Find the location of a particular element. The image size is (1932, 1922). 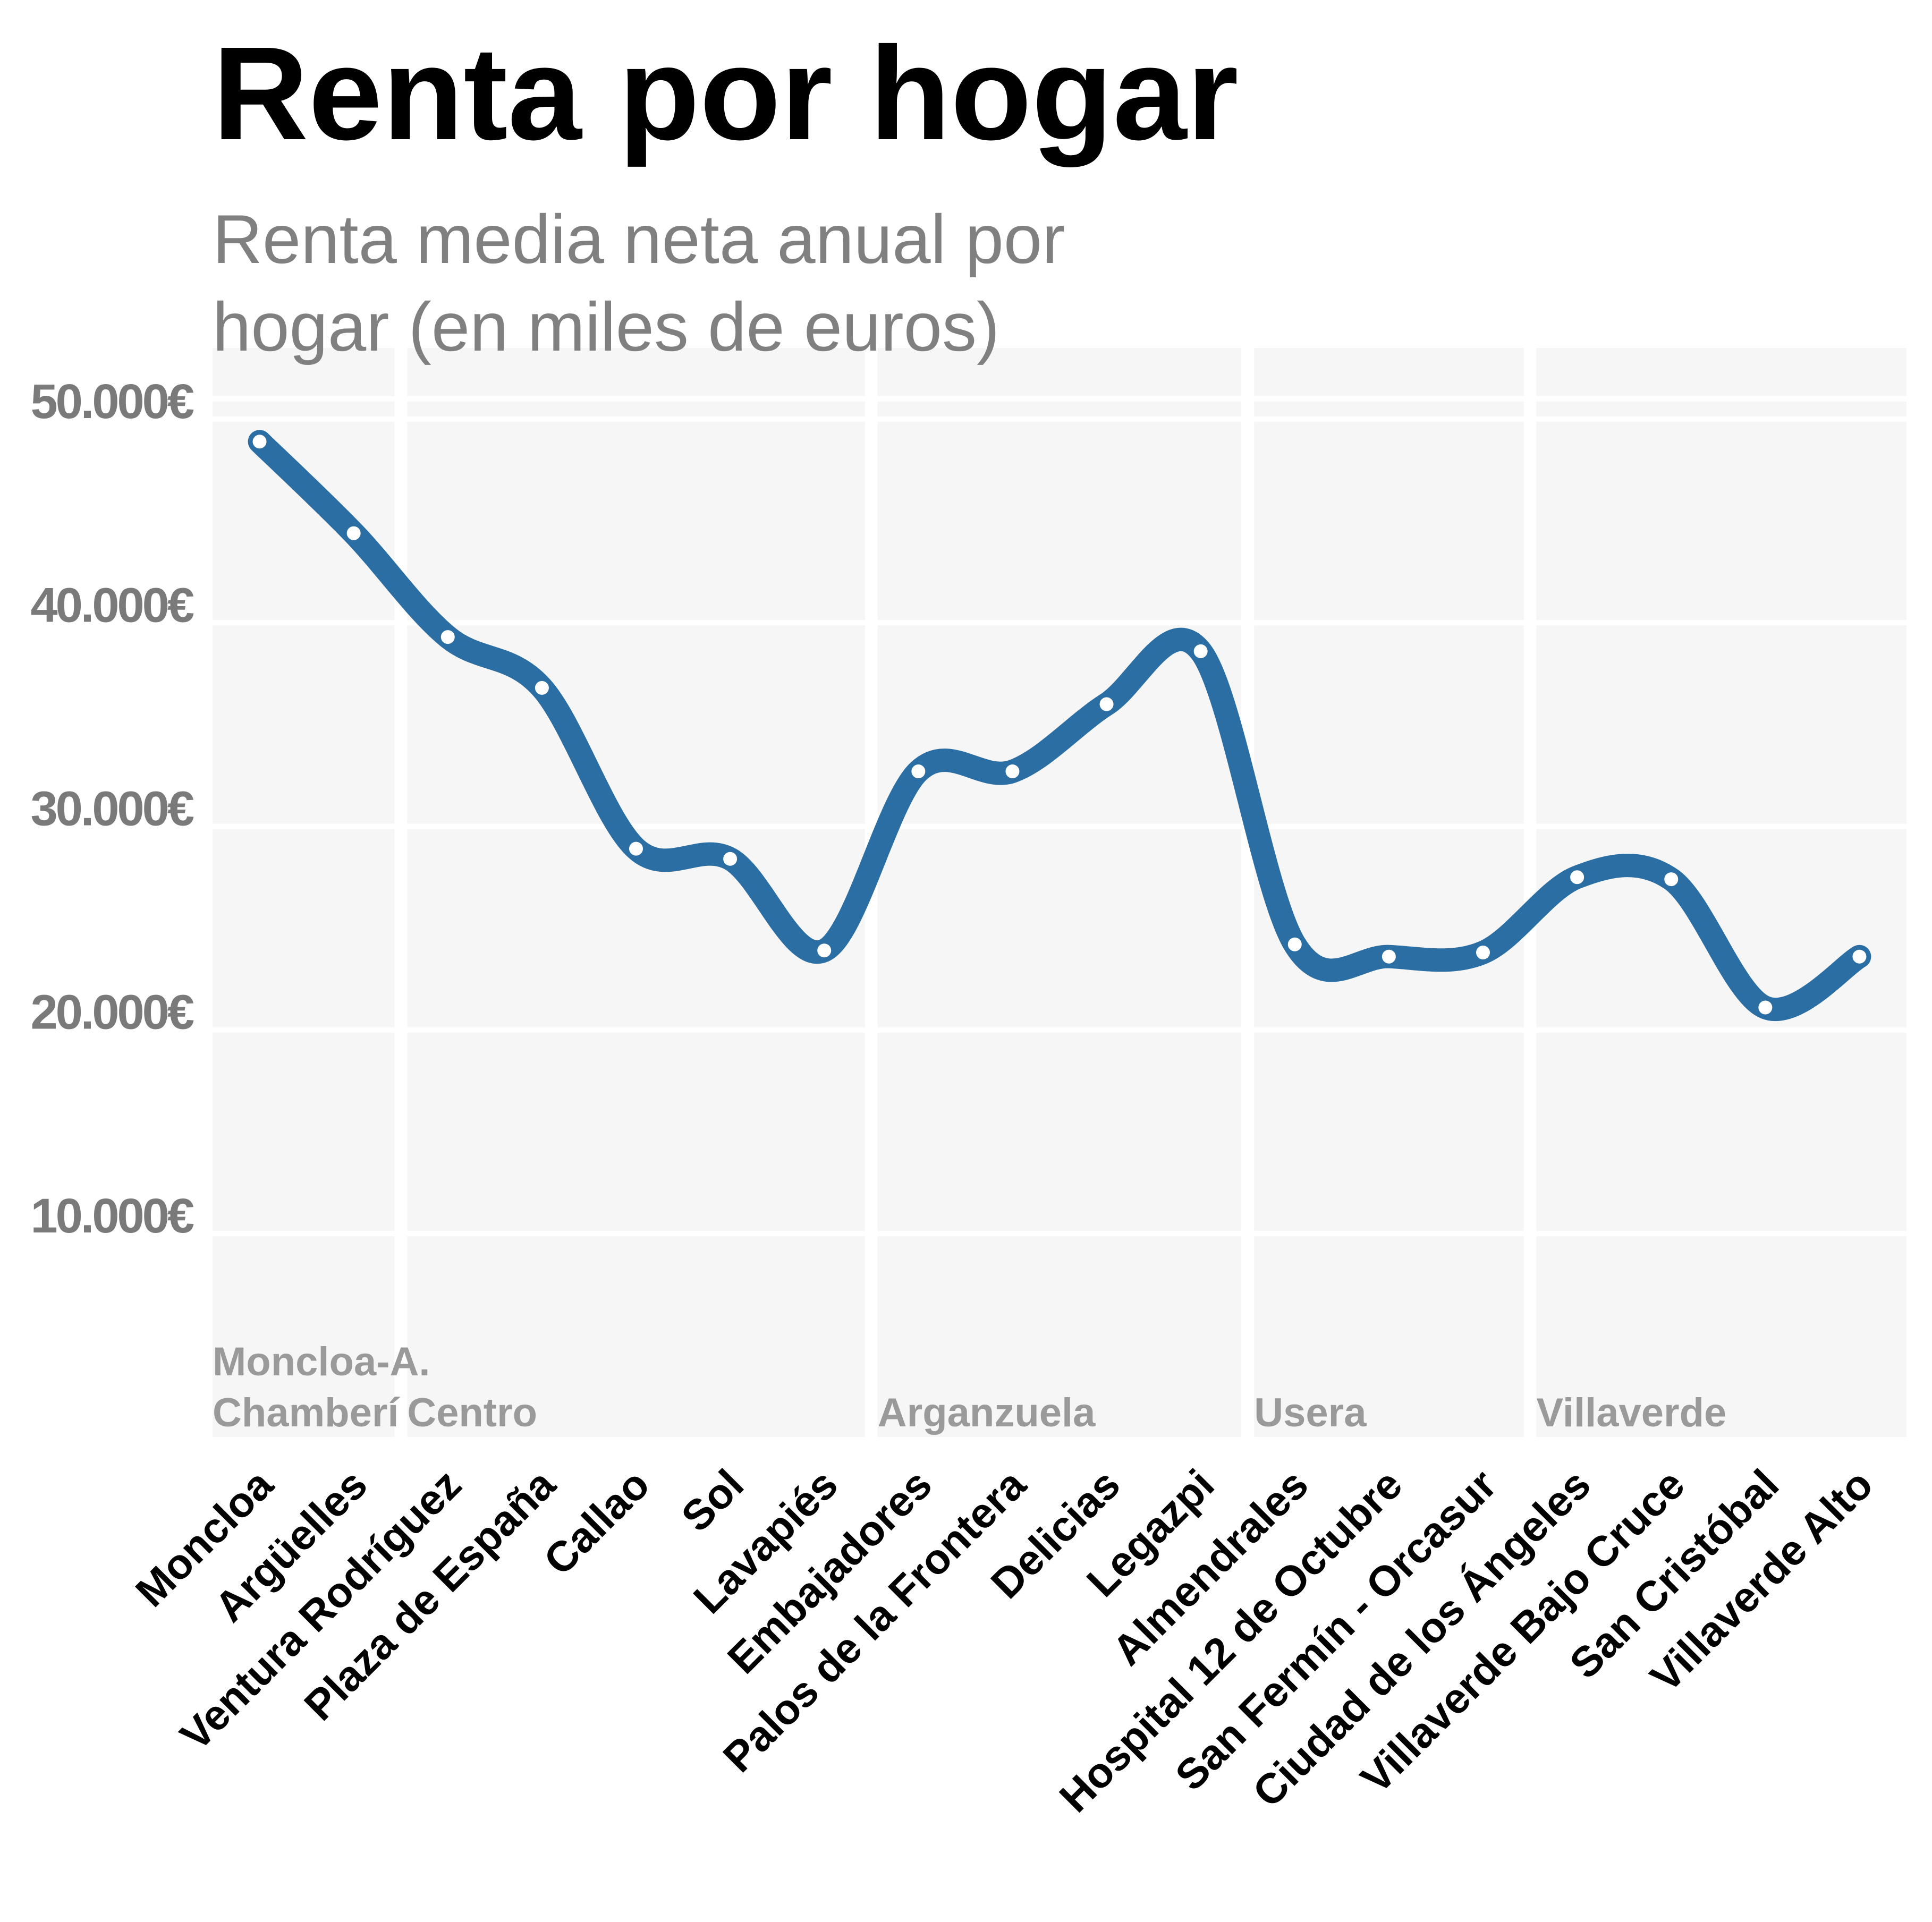

chart-subtitle-line-2: hogar (en miles de euros) is located at coordinates (606, 327).